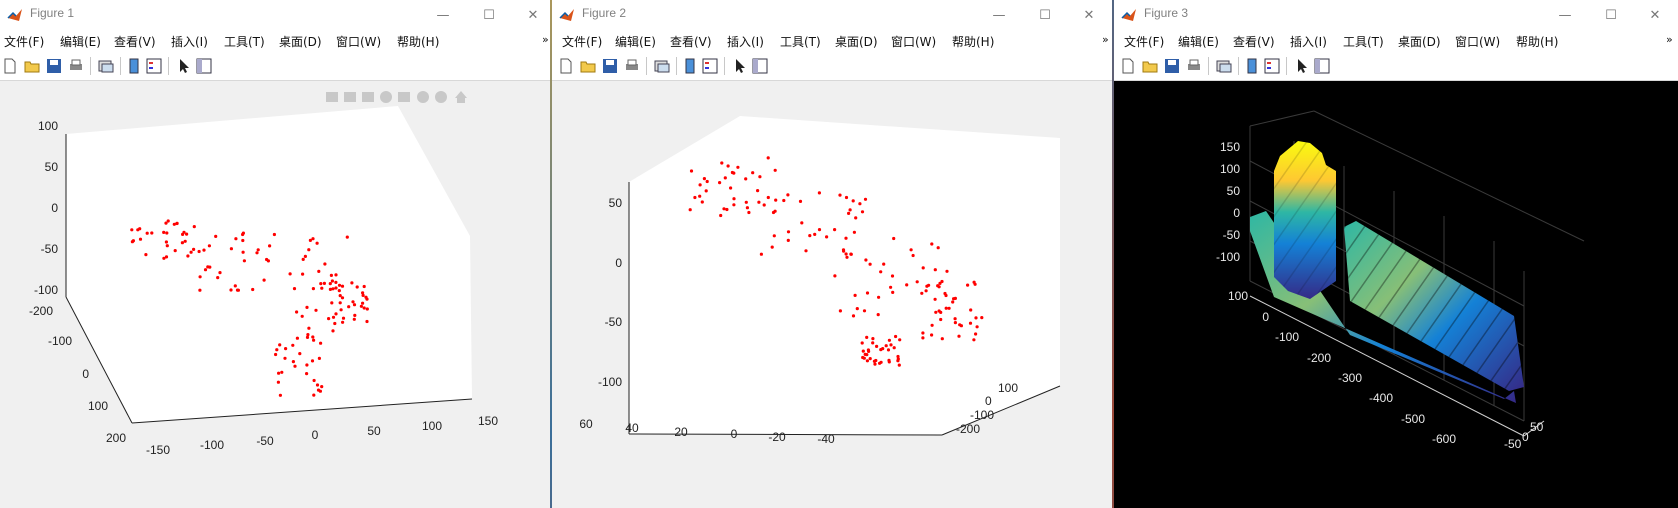  Describe the element at coordinates (275, 15) in the screenshot. I see `title-bar: Figure 1 — ☐ ✕` at that location.